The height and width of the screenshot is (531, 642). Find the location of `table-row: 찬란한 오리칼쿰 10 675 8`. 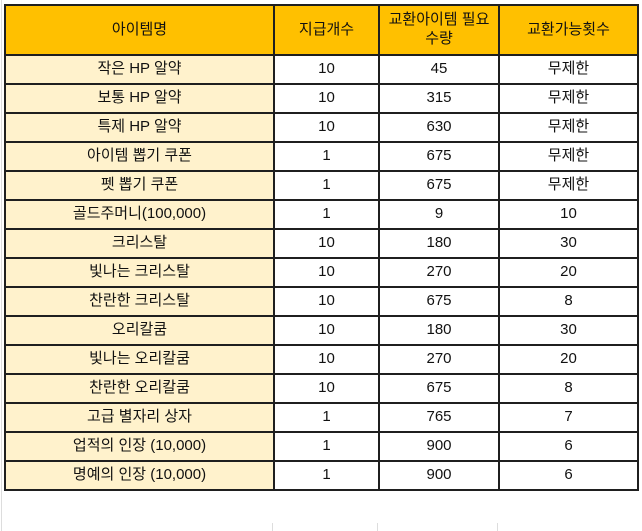

table-row: 찬란한 오리칼쿰 10 675 8 is located at coordinates (321, 388).